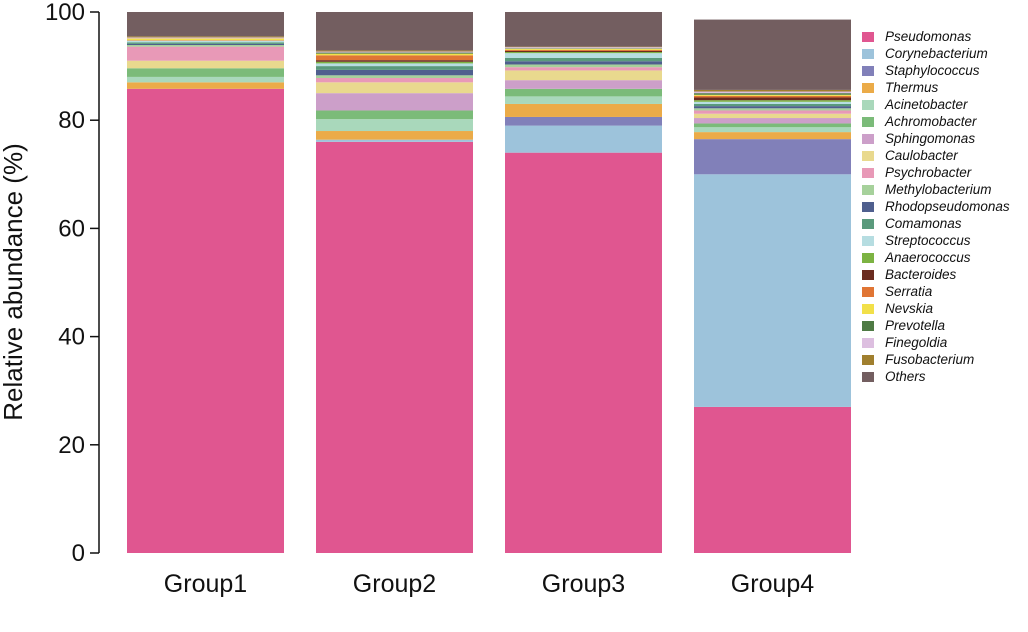 The image size is (1028, 632). Describe the element at coordinates (936, 308) in the screenshot. I see `legend-item: Nevskia` at that location.